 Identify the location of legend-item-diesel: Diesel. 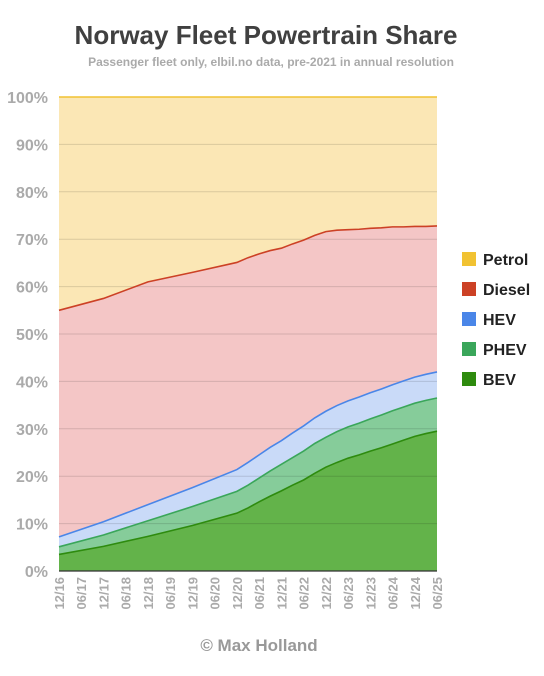
(496, 290).